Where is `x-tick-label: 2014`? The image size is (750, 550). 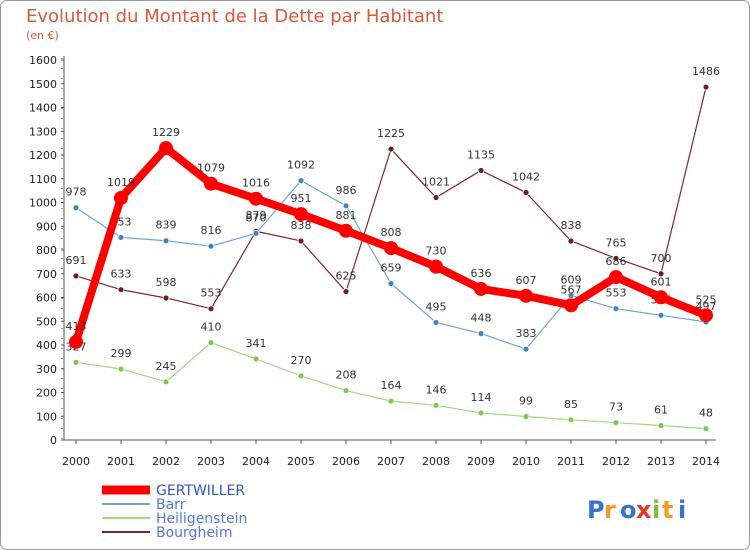
x-tick-label: 2014 is located at coordinates (706, 461).